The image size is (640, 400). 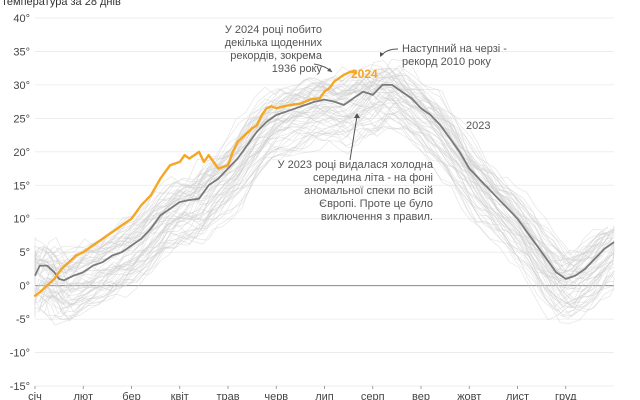 I want to click on chart-subtitle: температура за 28 днів, so click(x=61, y=4).